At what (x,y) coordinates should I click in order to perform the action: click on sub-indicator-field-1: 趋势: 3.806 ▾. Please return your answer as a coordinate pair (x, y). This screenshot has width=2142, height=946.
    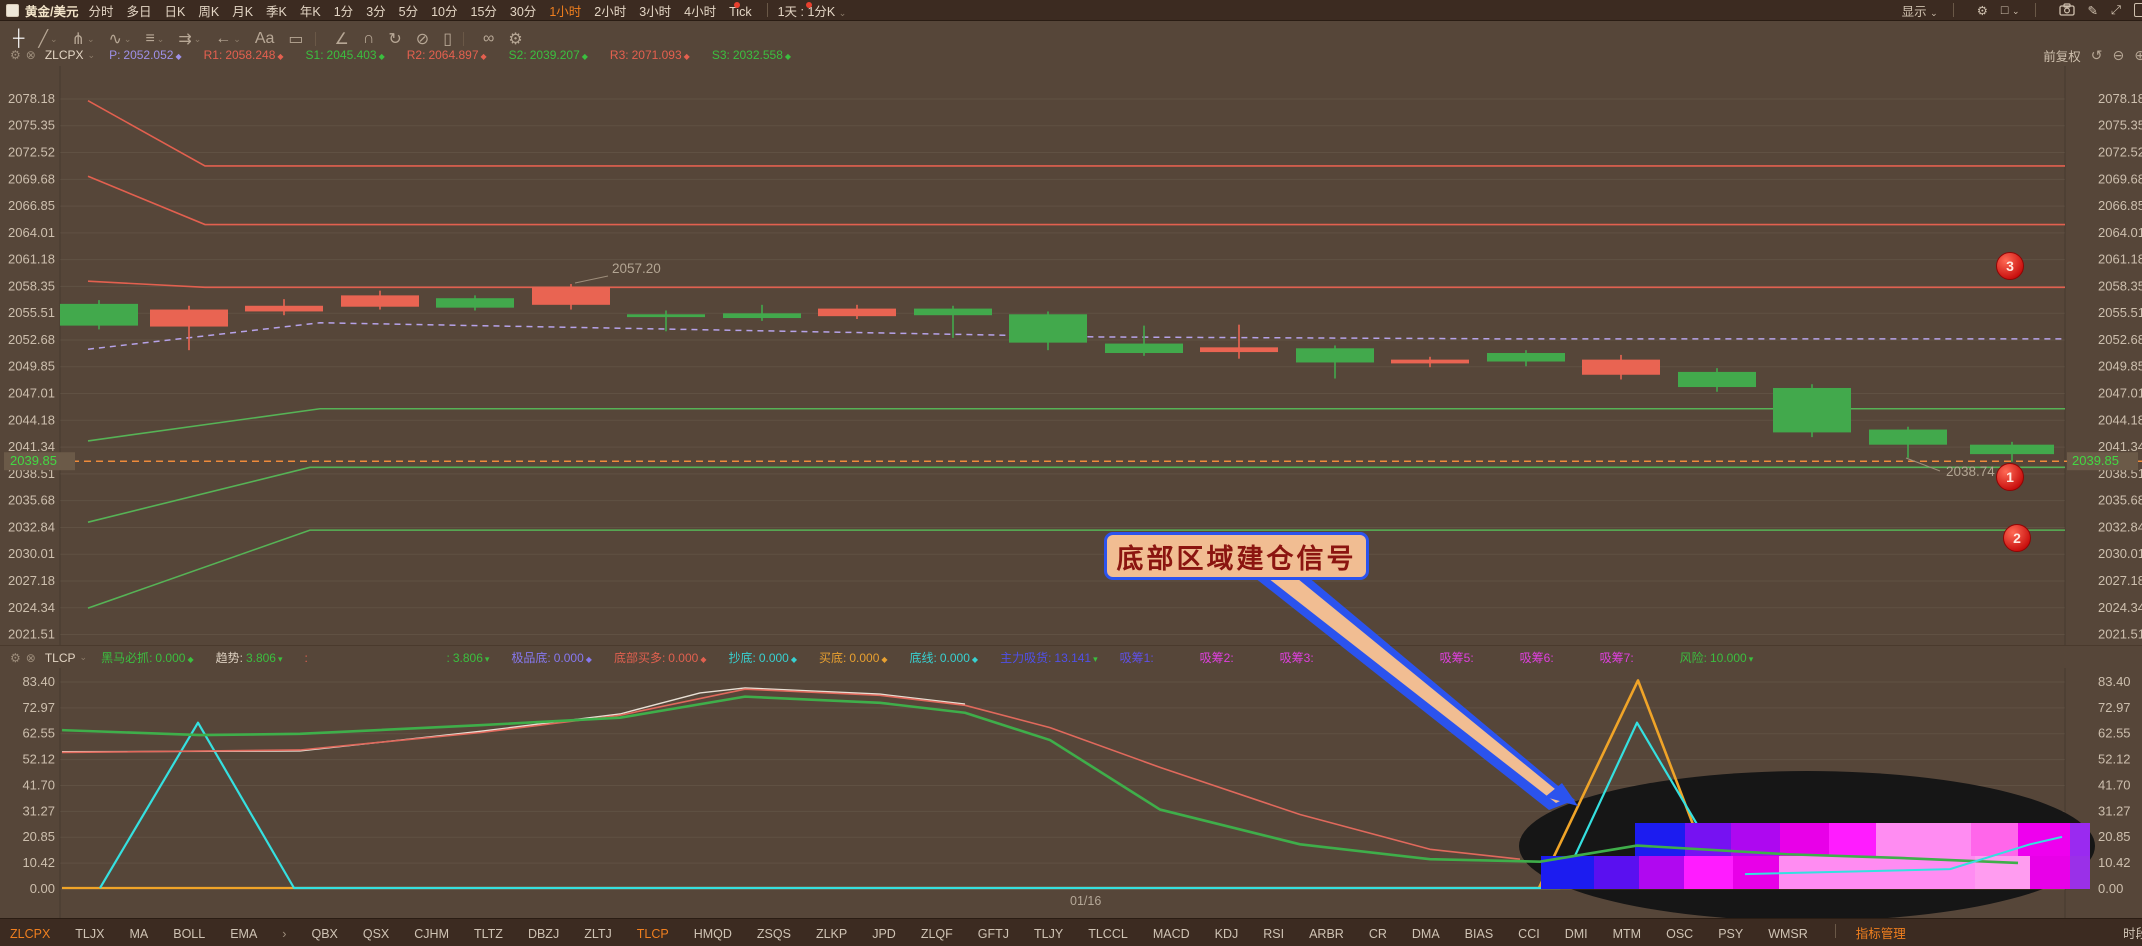
    Looking at the image, I should click on (249, 657).